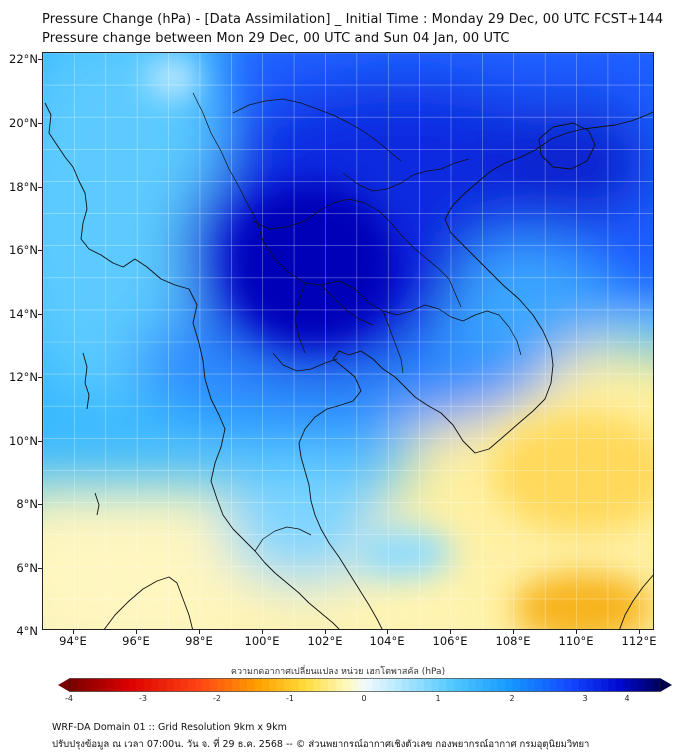 The image size is (676, 756). Describe the element at coordinates (512, 698) in the screenshot. I see `colorbar-tick: 2` at that location.